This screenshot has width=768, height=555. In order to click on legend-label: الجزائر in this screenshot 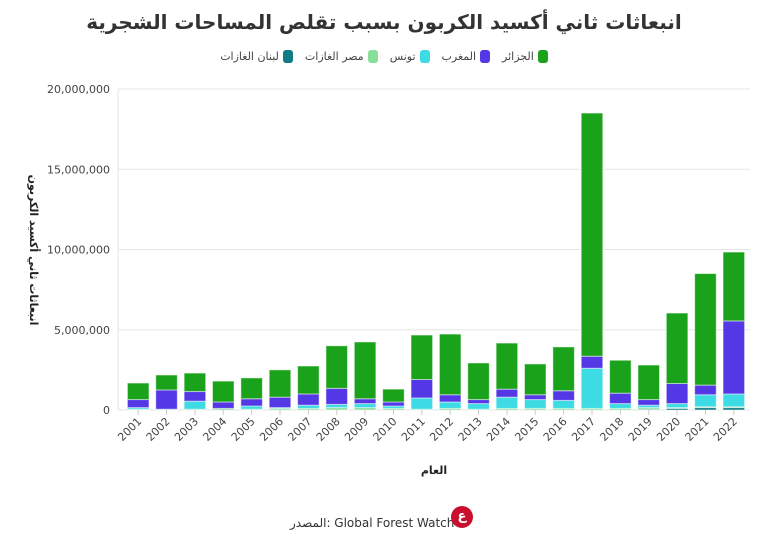, I will do `click(518, 56)`.